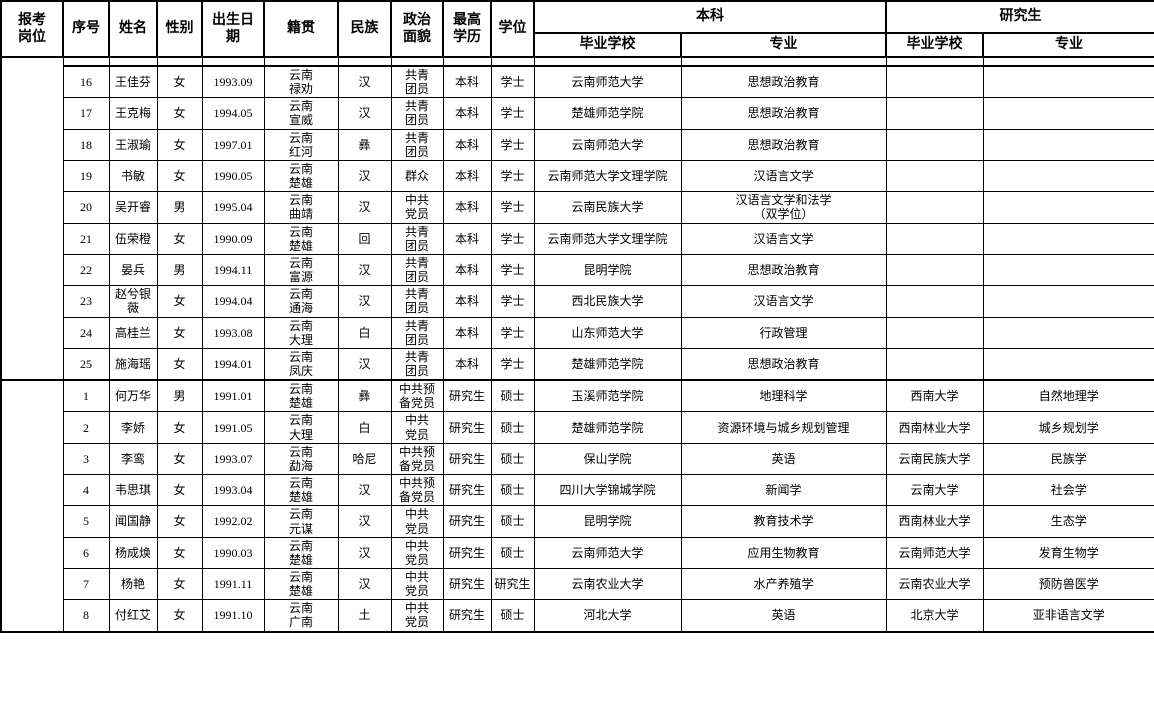 The image size is (1154, 727). I want to click on header-political: 政治 面貌, so click(417, 29).